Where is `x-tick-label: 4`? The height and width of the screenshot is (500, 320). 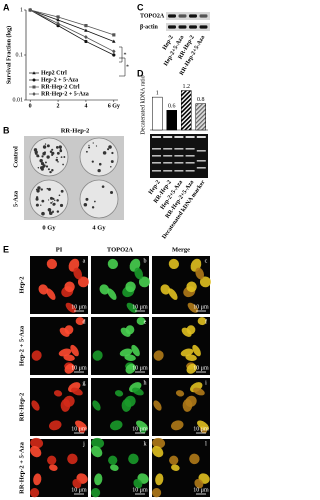 x-tick-label: 4 is located at coordinates (85, 106).